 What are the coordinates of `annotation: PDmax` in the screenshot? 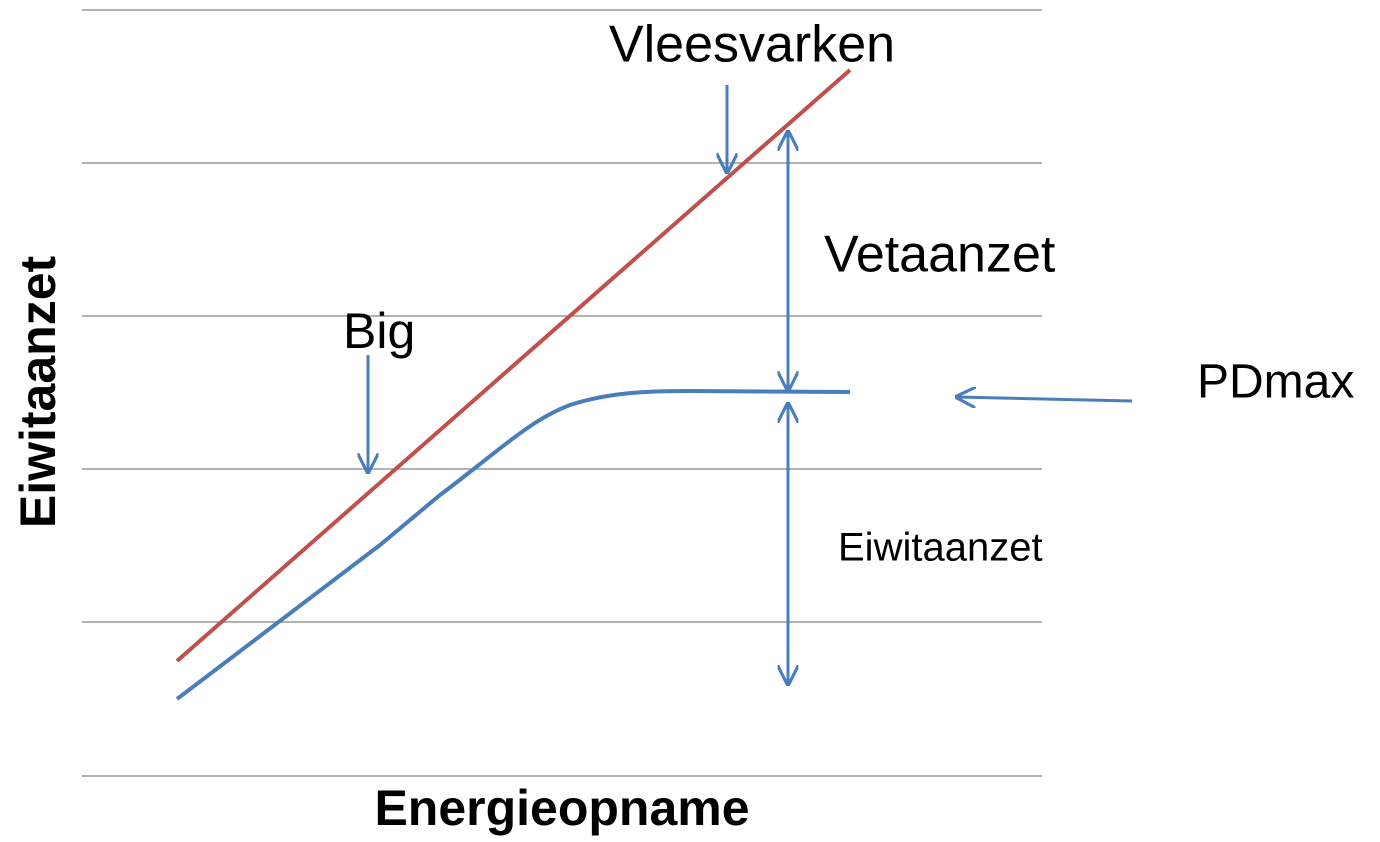 It's located at (1275, 382).